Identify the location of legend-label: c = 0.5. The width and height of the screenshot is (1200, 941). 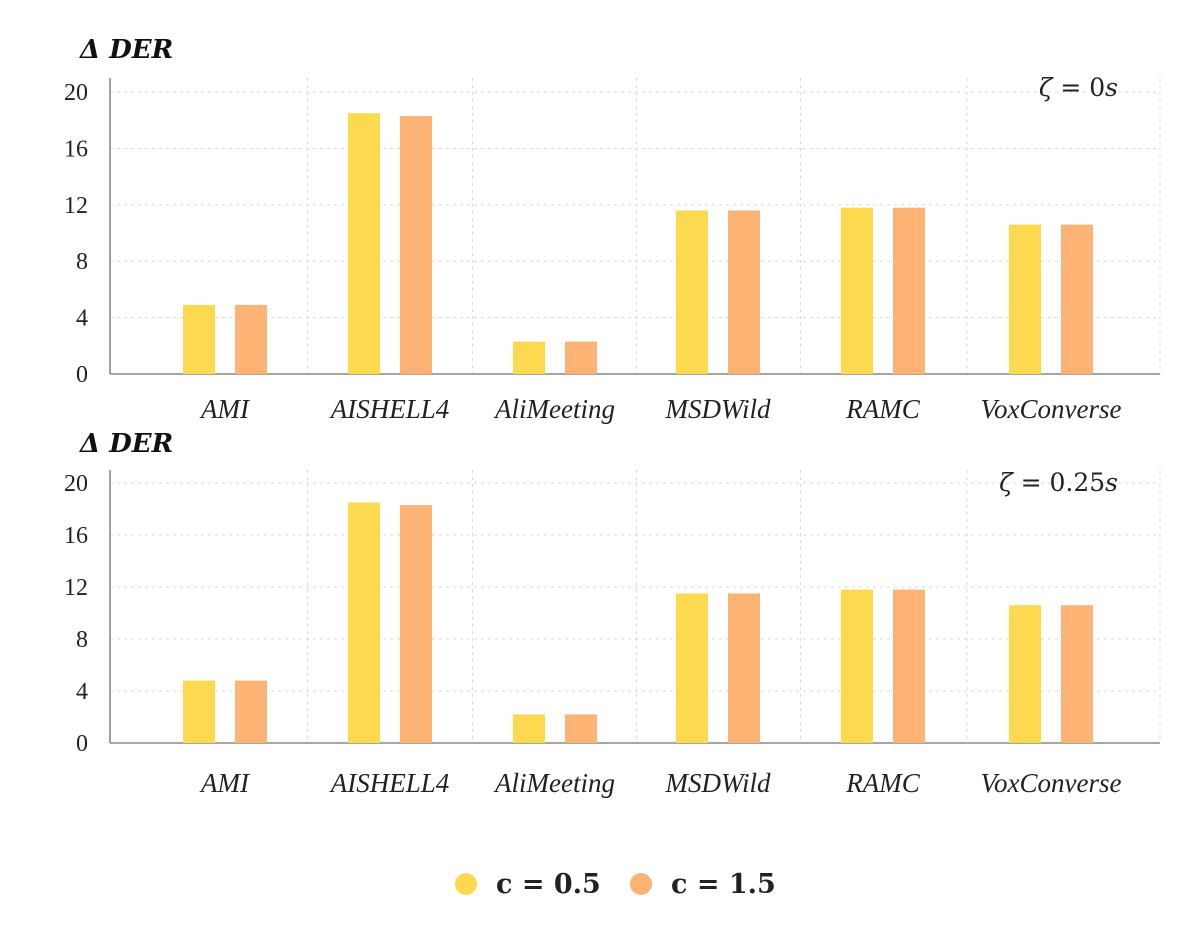
(548, 884).